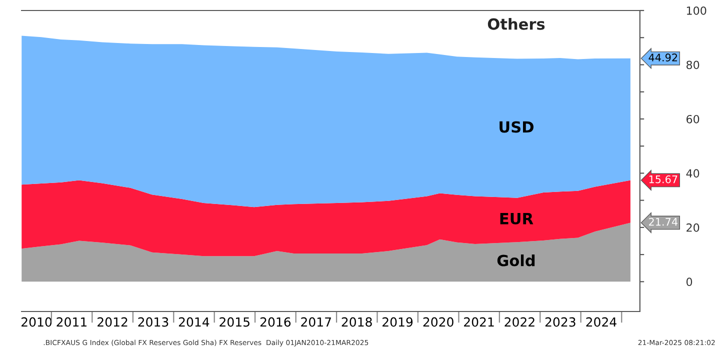 The height and width of the screenshot is (350, 719). I want to click on y-tick-label: 20, so click(693, 227).